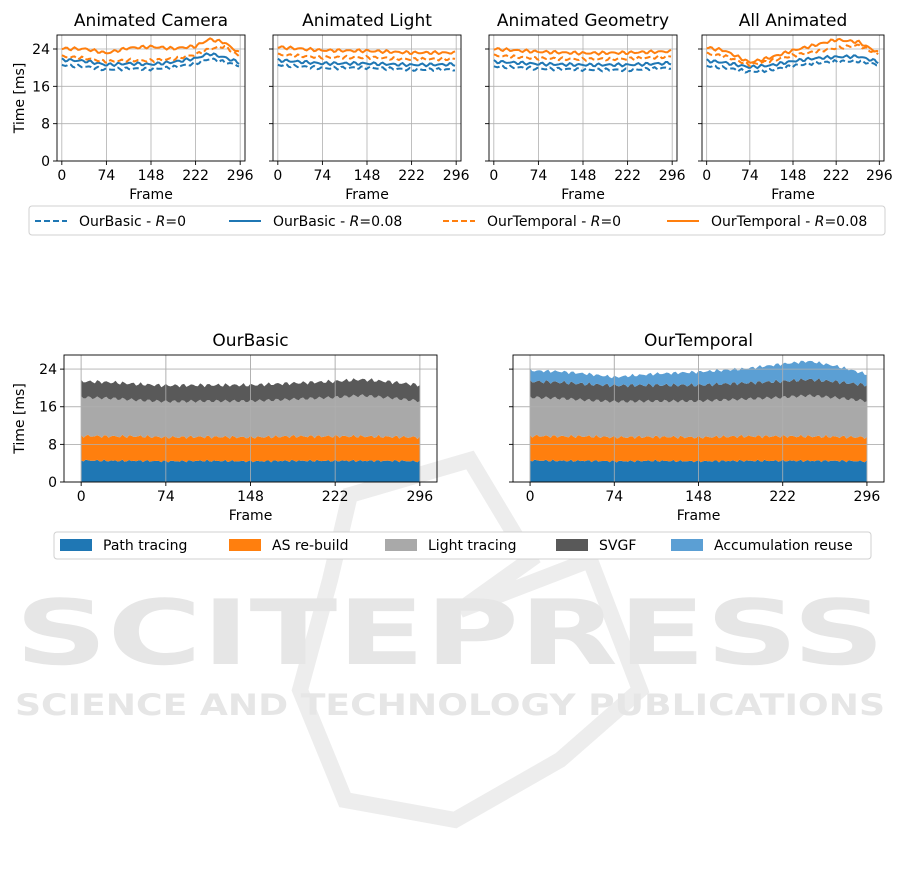 The height and width of the screenshot is (890, 901). Describe the element at coordinates (450, 633) in the screenshot. I see `watermark-brand: SCITEPRESS` at that location.